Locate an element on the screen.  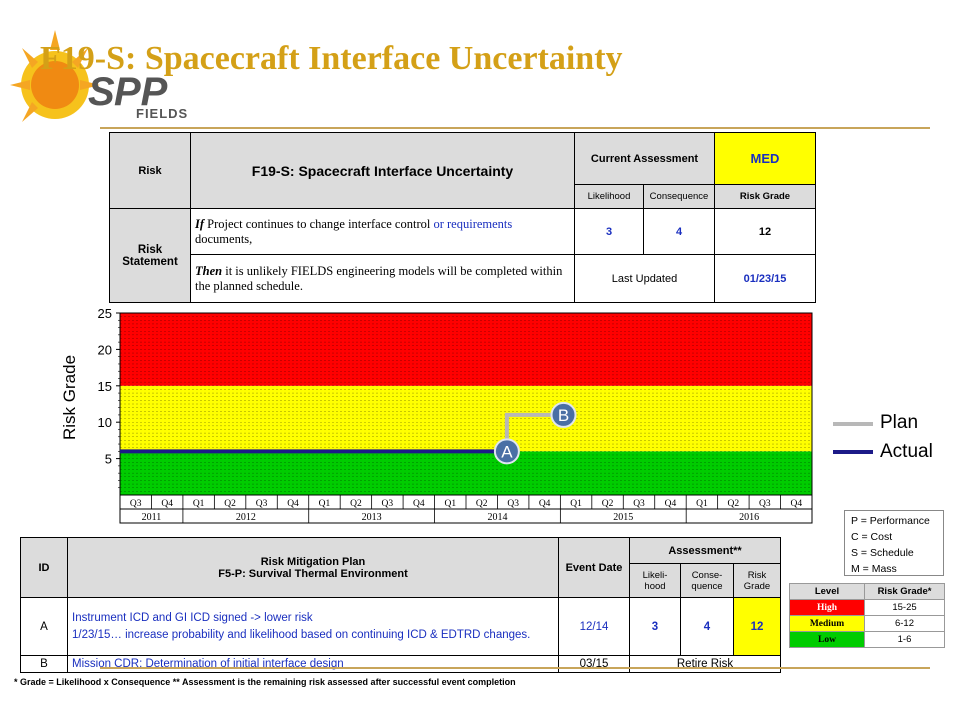
consequence-subheader: Conse-quence is located at coordinates (707, 580).